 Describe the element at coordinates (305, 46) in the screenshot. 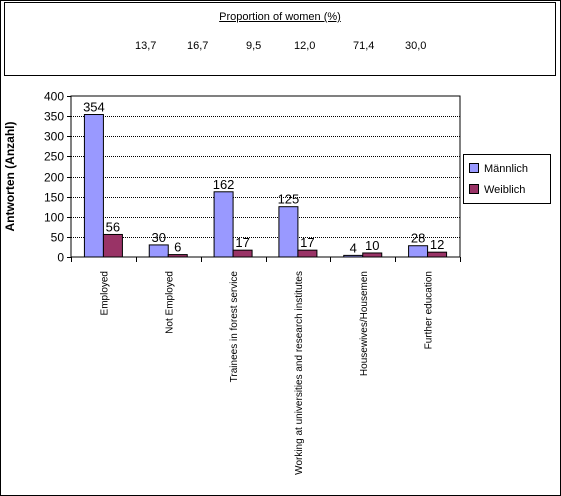

I see `women-proportion-value: 12,0` at that location.